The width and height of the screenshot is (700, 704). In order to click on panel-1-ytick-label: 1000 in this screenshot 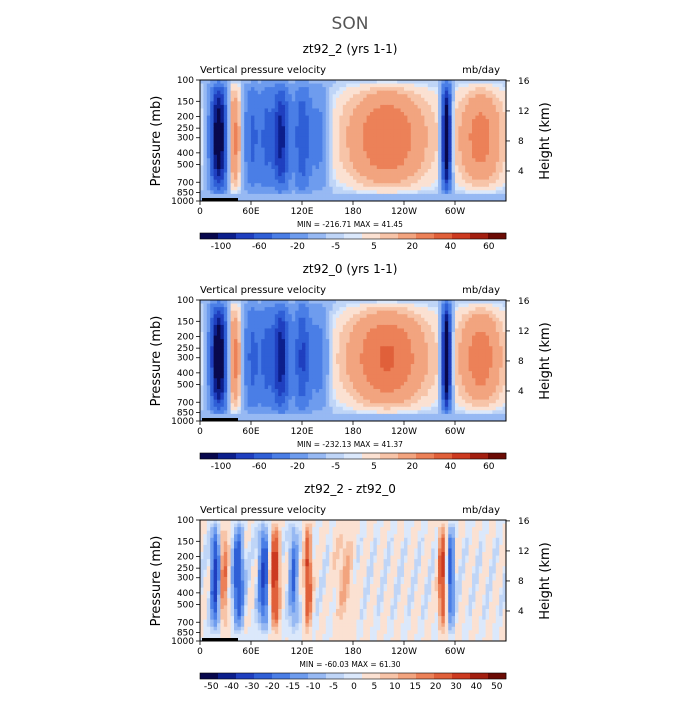, I will do `click(182, 202)`.